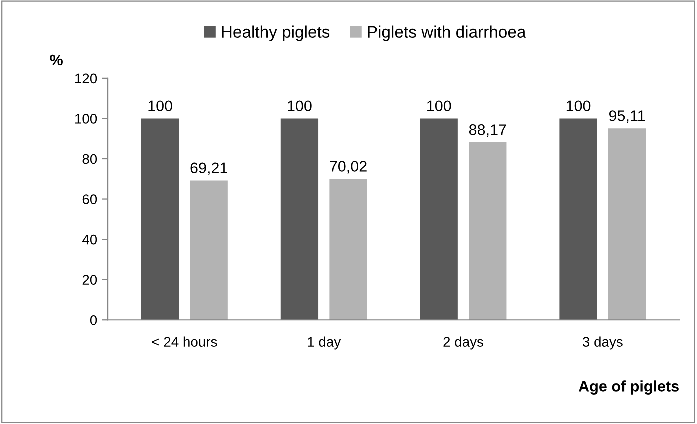  Describe the element at coordinates (87, 119) in the screenshot. I see `y-tick-label: 100` at that location.